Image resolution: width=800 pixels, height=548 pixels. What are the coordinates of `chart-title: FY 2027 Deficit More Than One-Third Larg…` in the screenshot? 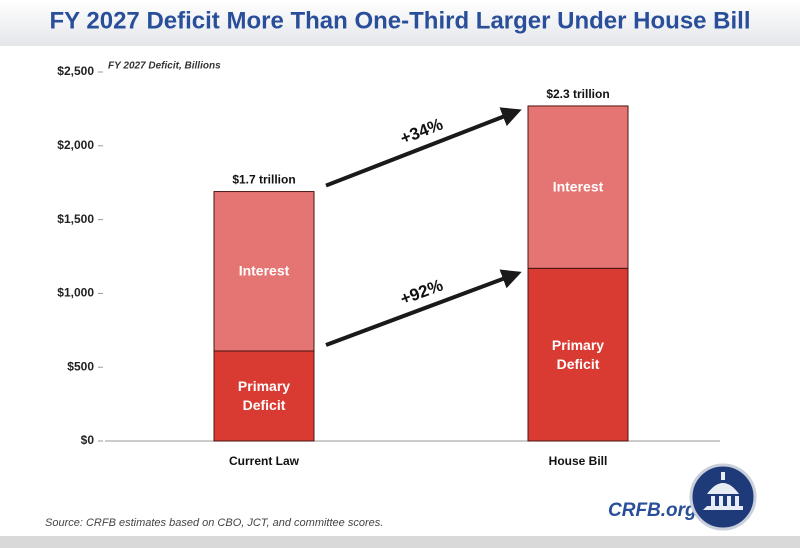 It's located at (399, 20).